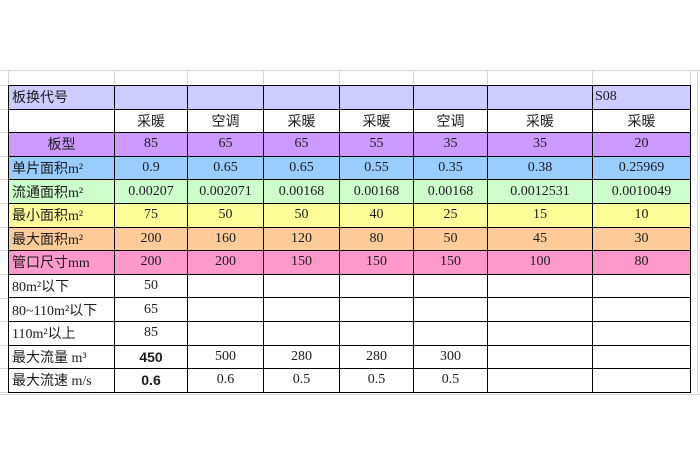 This screenshot has width=700, height=466. I want to click on cell-80-to-110-col1: 65, so click(151, 309).